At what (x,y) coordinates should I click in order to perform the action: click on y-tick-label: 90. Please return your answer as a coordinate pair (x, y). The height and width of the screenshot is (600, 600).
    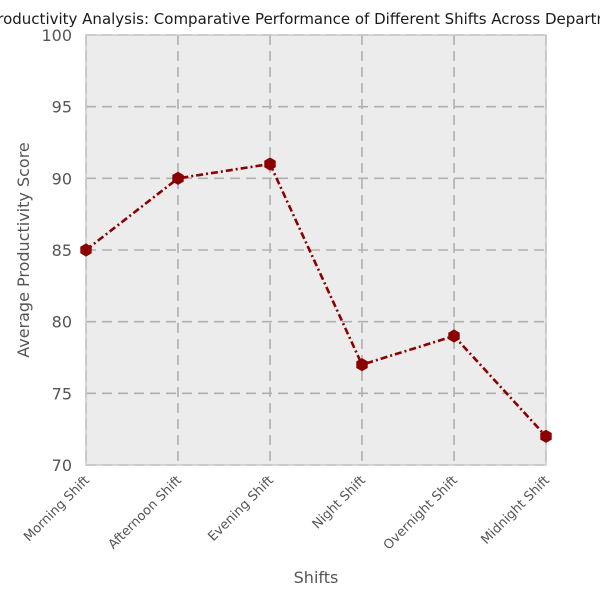
    Looking at the image, I should click on (62, 178).